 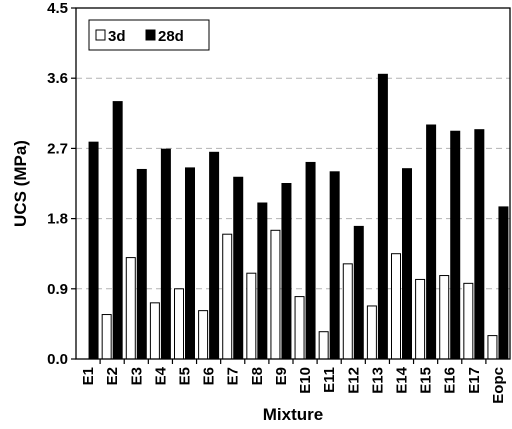 I want to click on bar-28d-E2, so click(x=117, y=230).